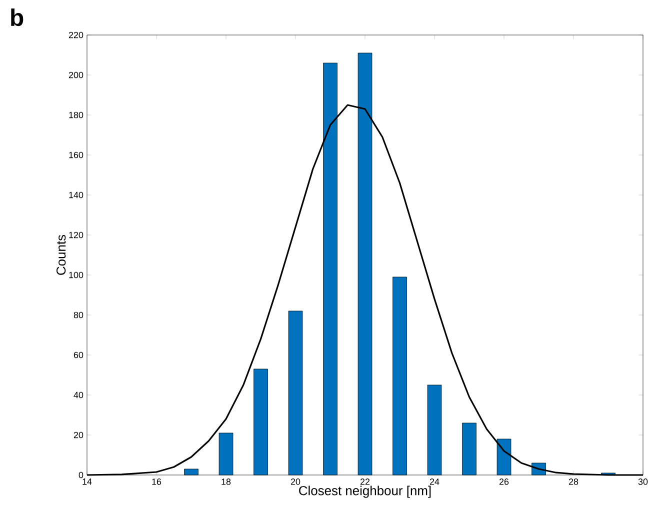  Describe the element at coordinates (157, 481) in the screenshot. I see `x-tick-label: 16` at that location.